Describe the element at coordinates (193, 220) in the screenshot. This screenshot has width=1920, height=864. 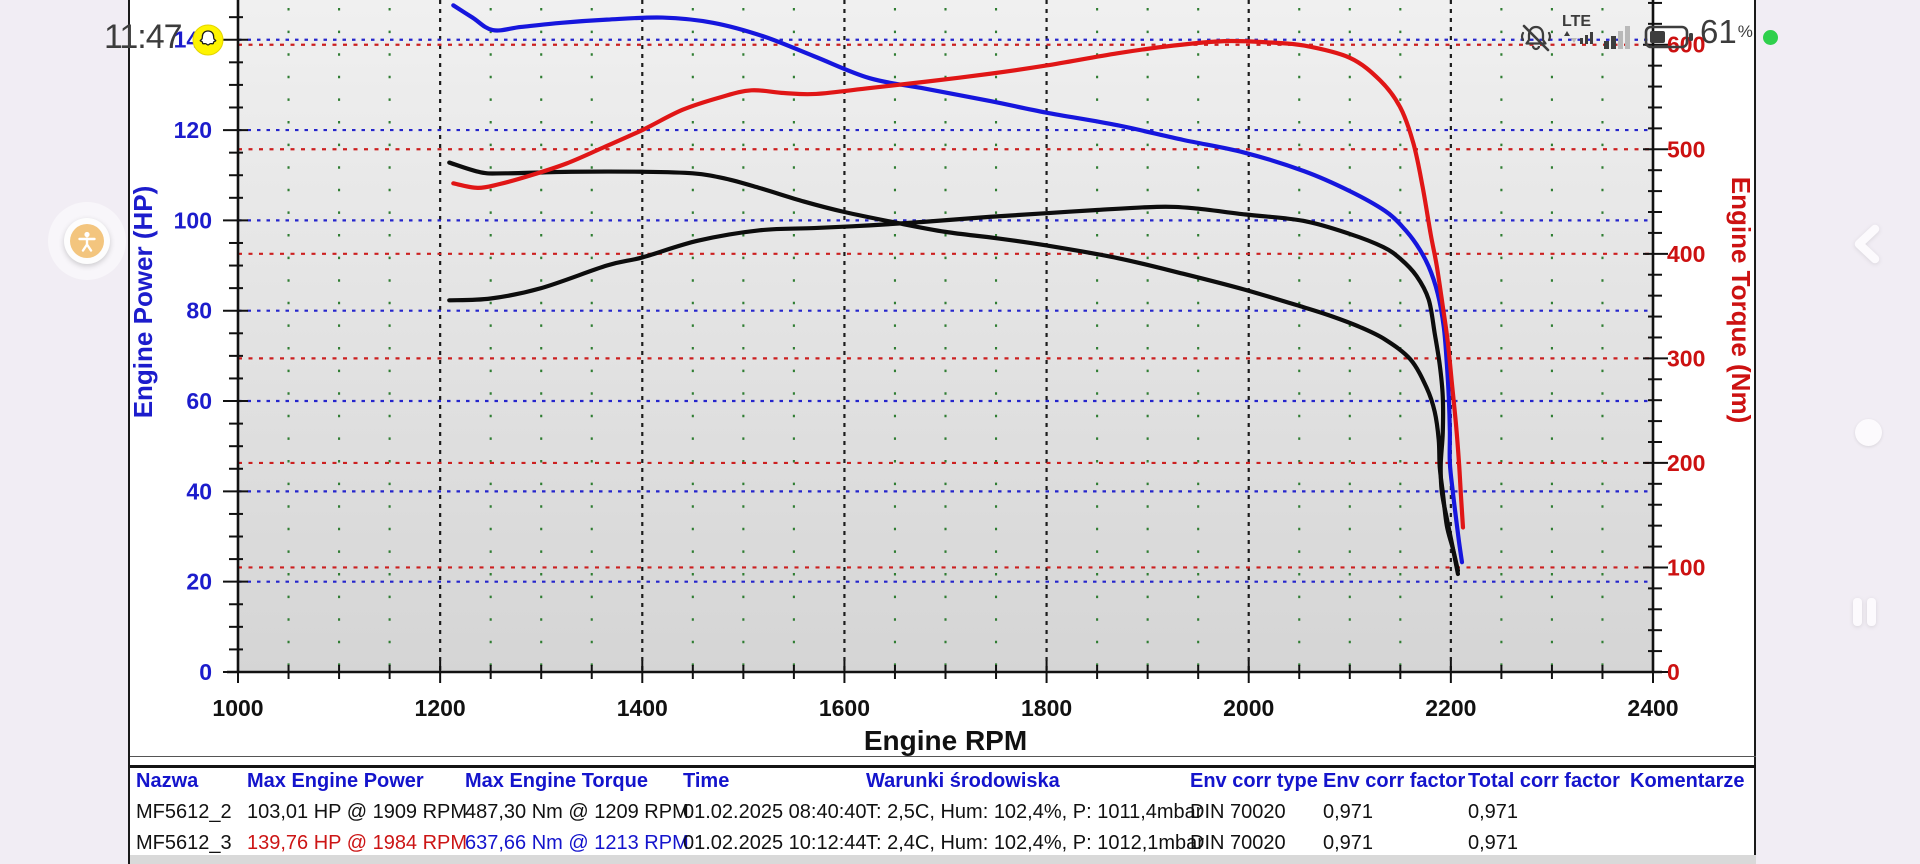
I see `left-tick-label: 100` at that location.